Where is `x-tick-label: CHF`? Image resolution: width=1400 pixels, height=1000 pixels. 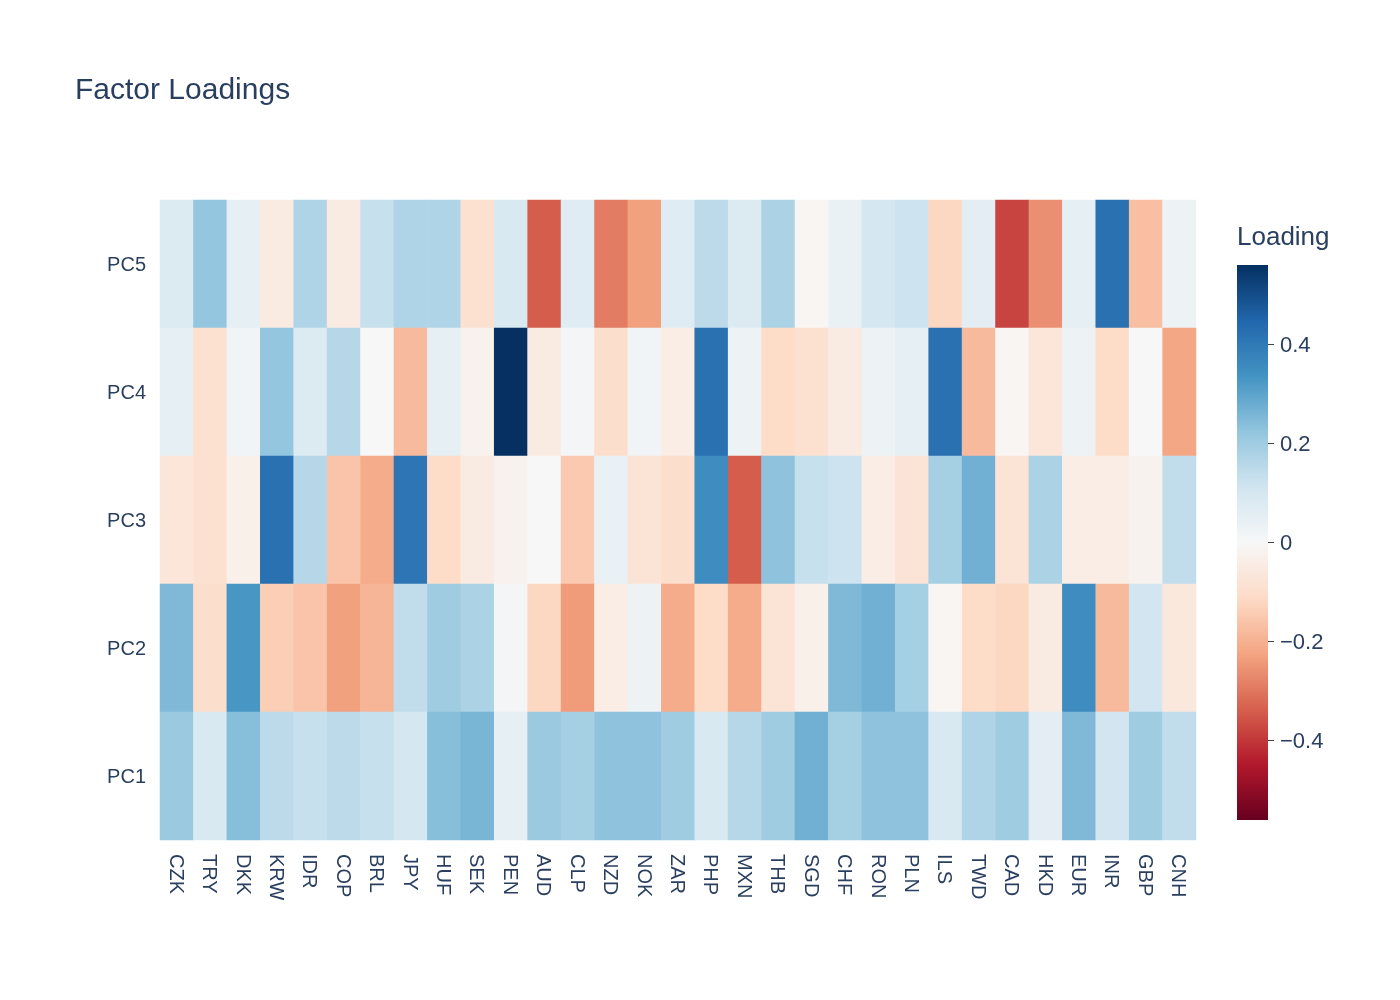
x-tick-label: CHF is located at coordinates (845, 875).